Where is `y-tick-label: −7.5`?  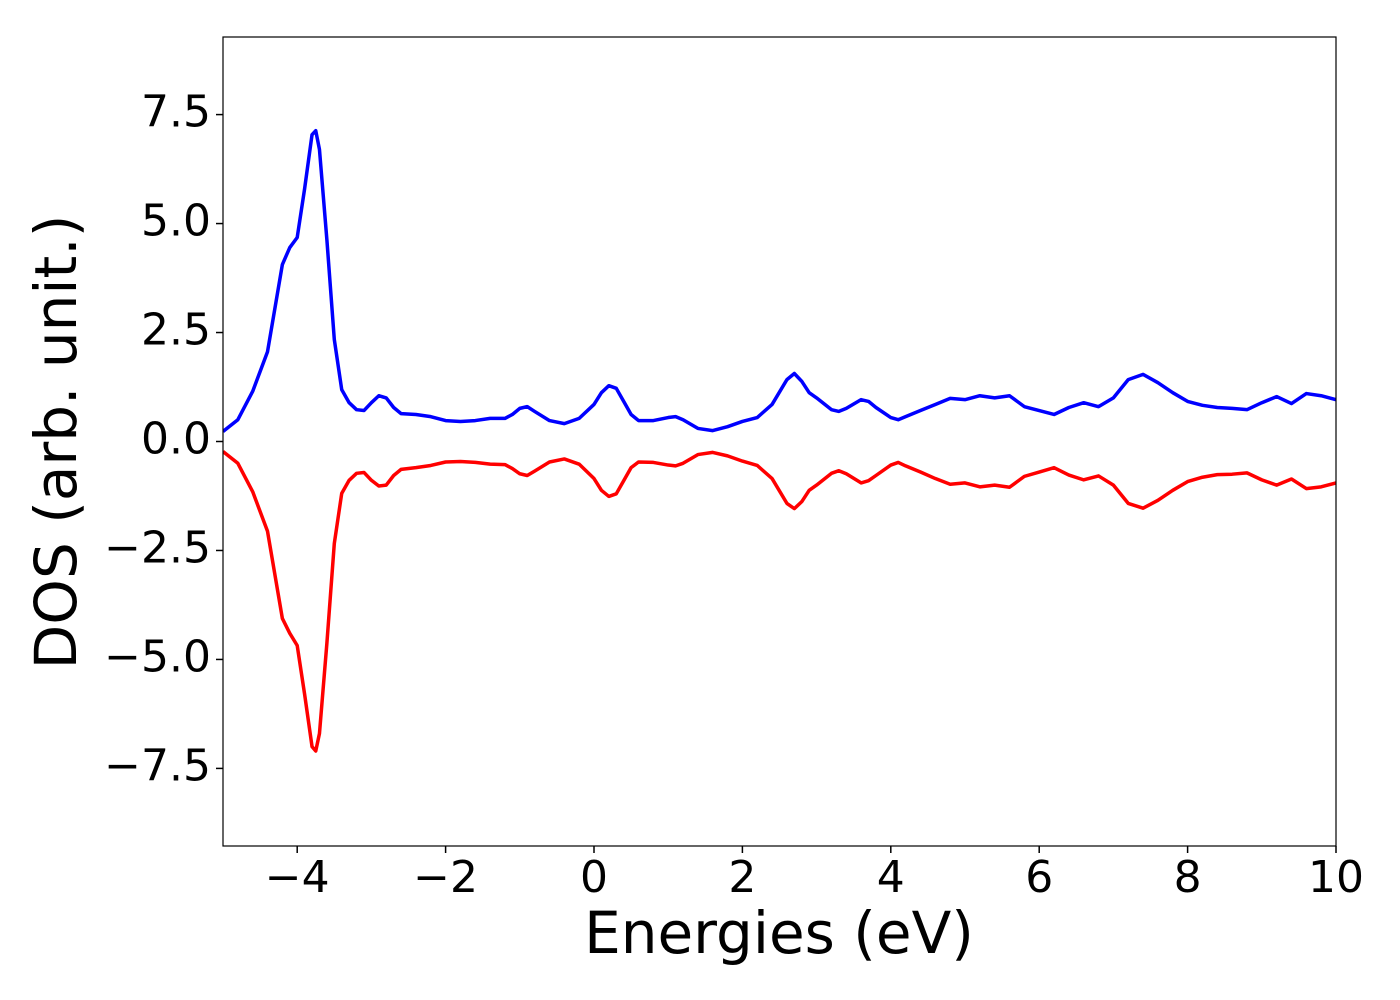 y-tick-label: −7.5 is located at coordinates (157, 765).